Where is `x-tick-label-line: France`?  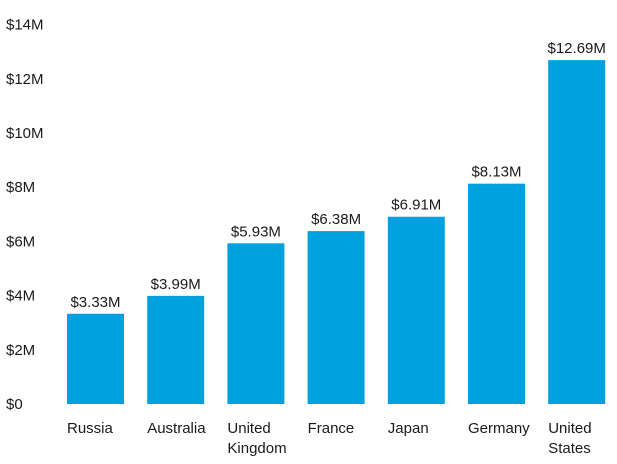 x-tick-label-line: France is located at coordinates (331, 428).